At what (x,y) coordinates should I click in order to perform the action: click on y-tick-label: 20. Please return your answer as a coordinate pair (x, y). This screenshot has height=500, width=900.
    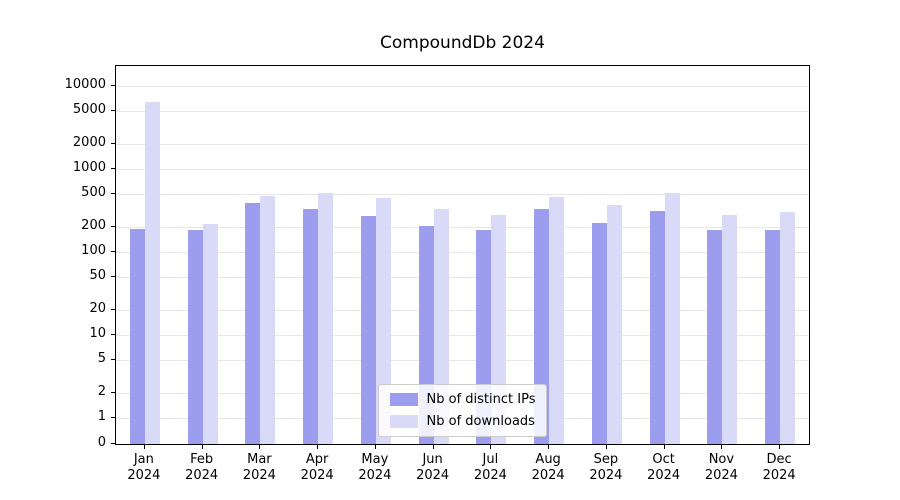
    Looking at the image, I should click on (97, 308).